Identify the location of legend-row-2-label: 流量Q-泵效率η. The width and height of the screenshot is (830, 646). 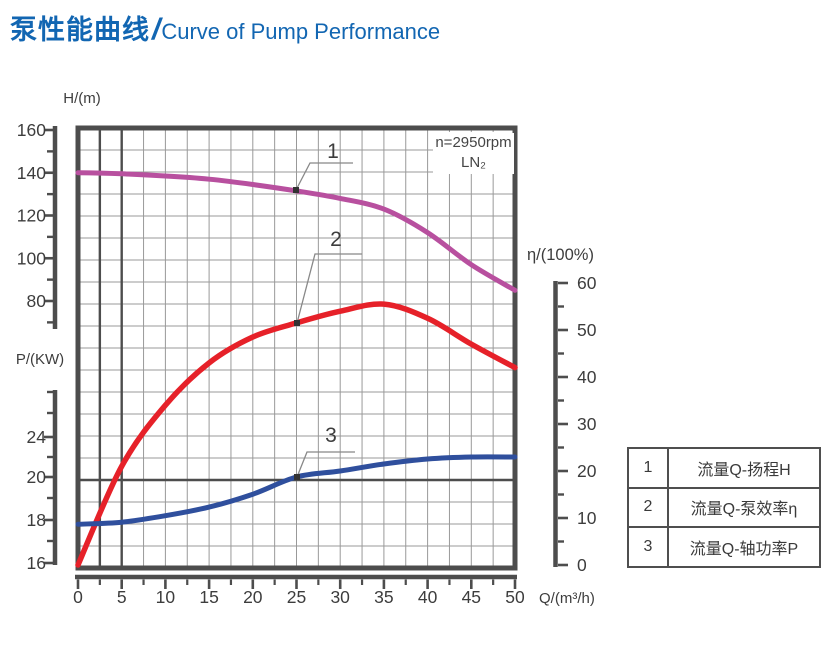
(744, 507).